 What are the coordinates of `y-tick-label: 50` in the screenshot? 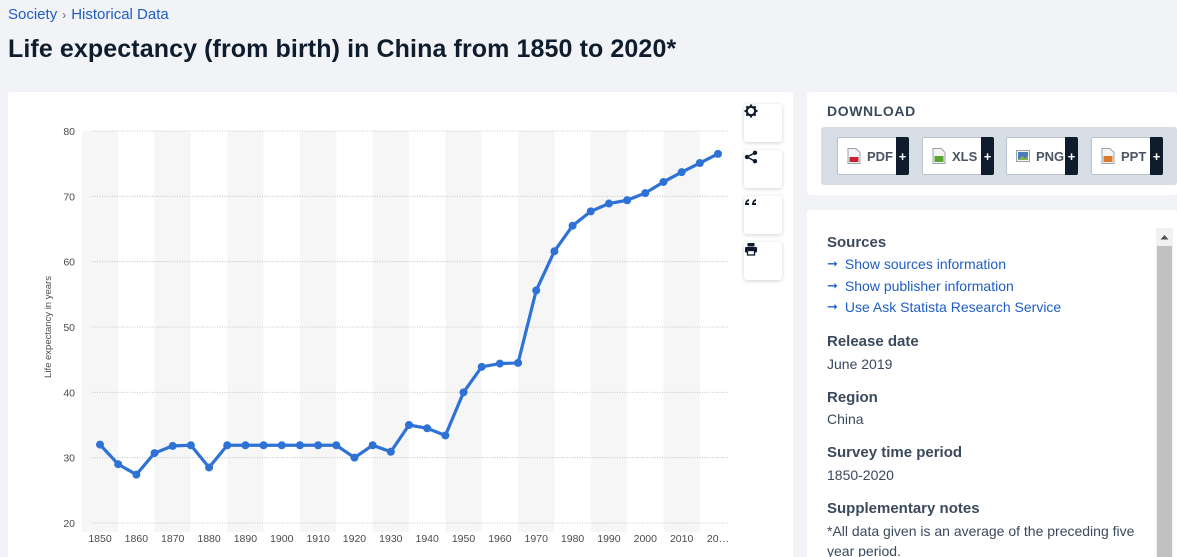 It's located at (69, 328).